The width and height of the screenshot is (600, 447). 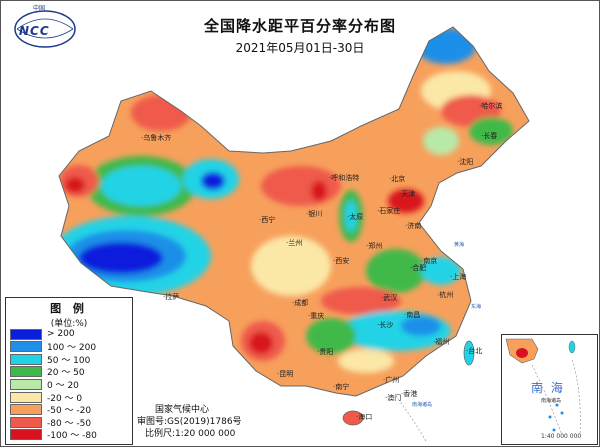 I want to click on sea-boundary, so click(x=411, y=418).